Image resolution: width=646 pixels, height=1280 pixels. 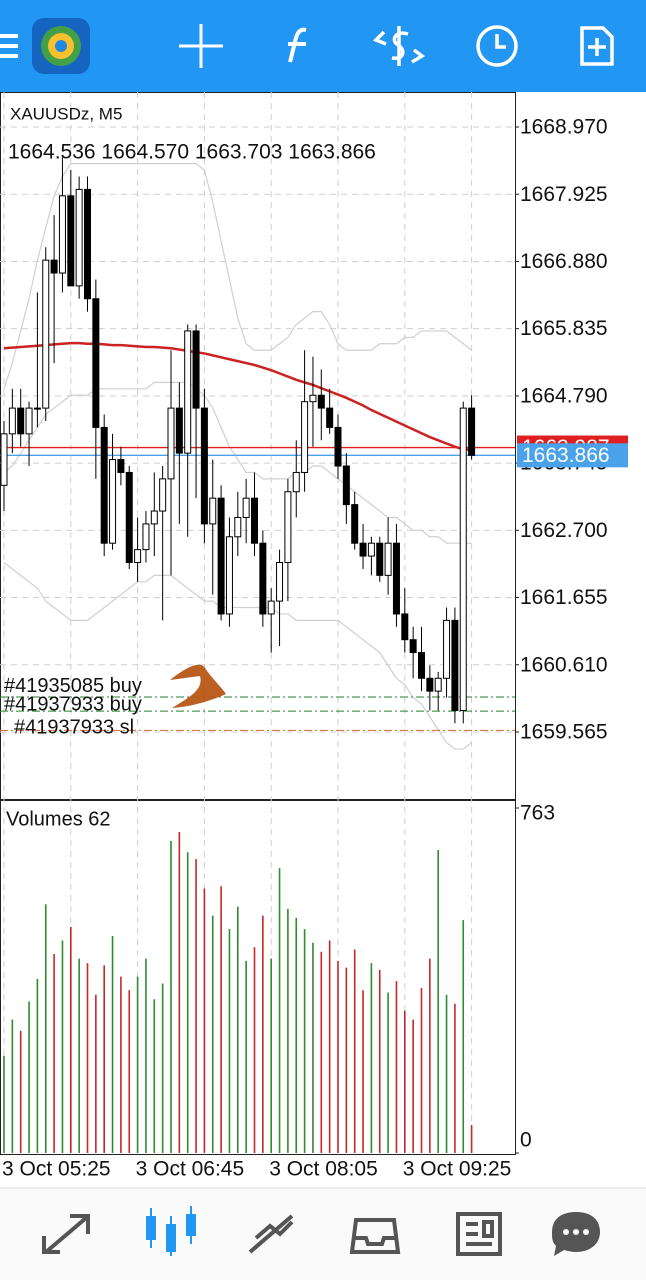 What do you see at coordinates (576, 1234) in the screenshot?
I see `chat-tab` at bounding box center [576, 1234].